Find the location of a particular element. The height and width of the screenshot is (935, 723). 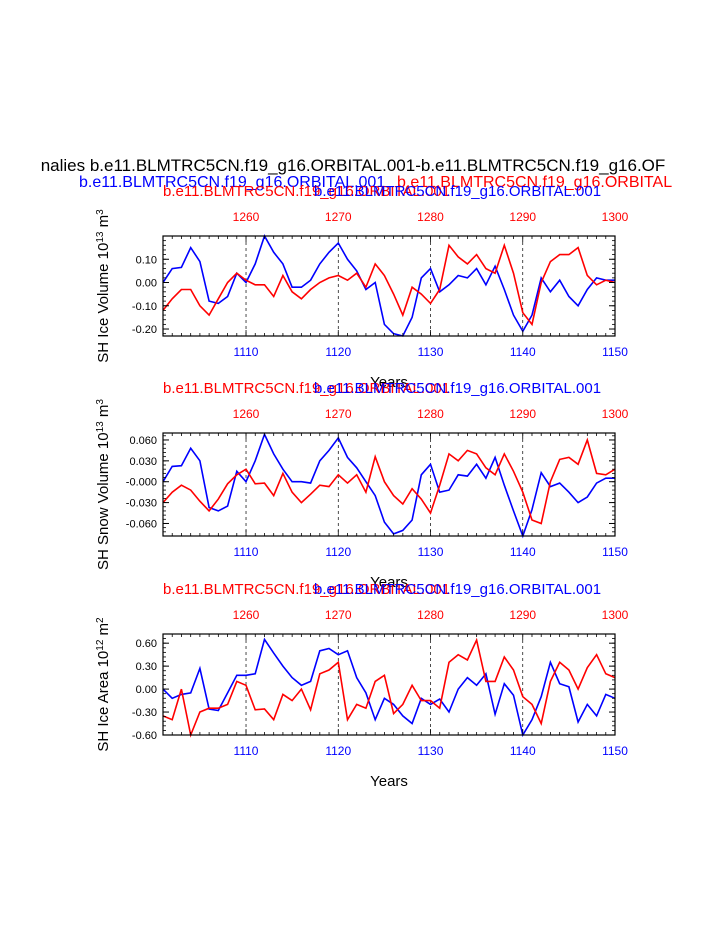

y-tick-label: -0.60 is located at coordinates (144, 736).